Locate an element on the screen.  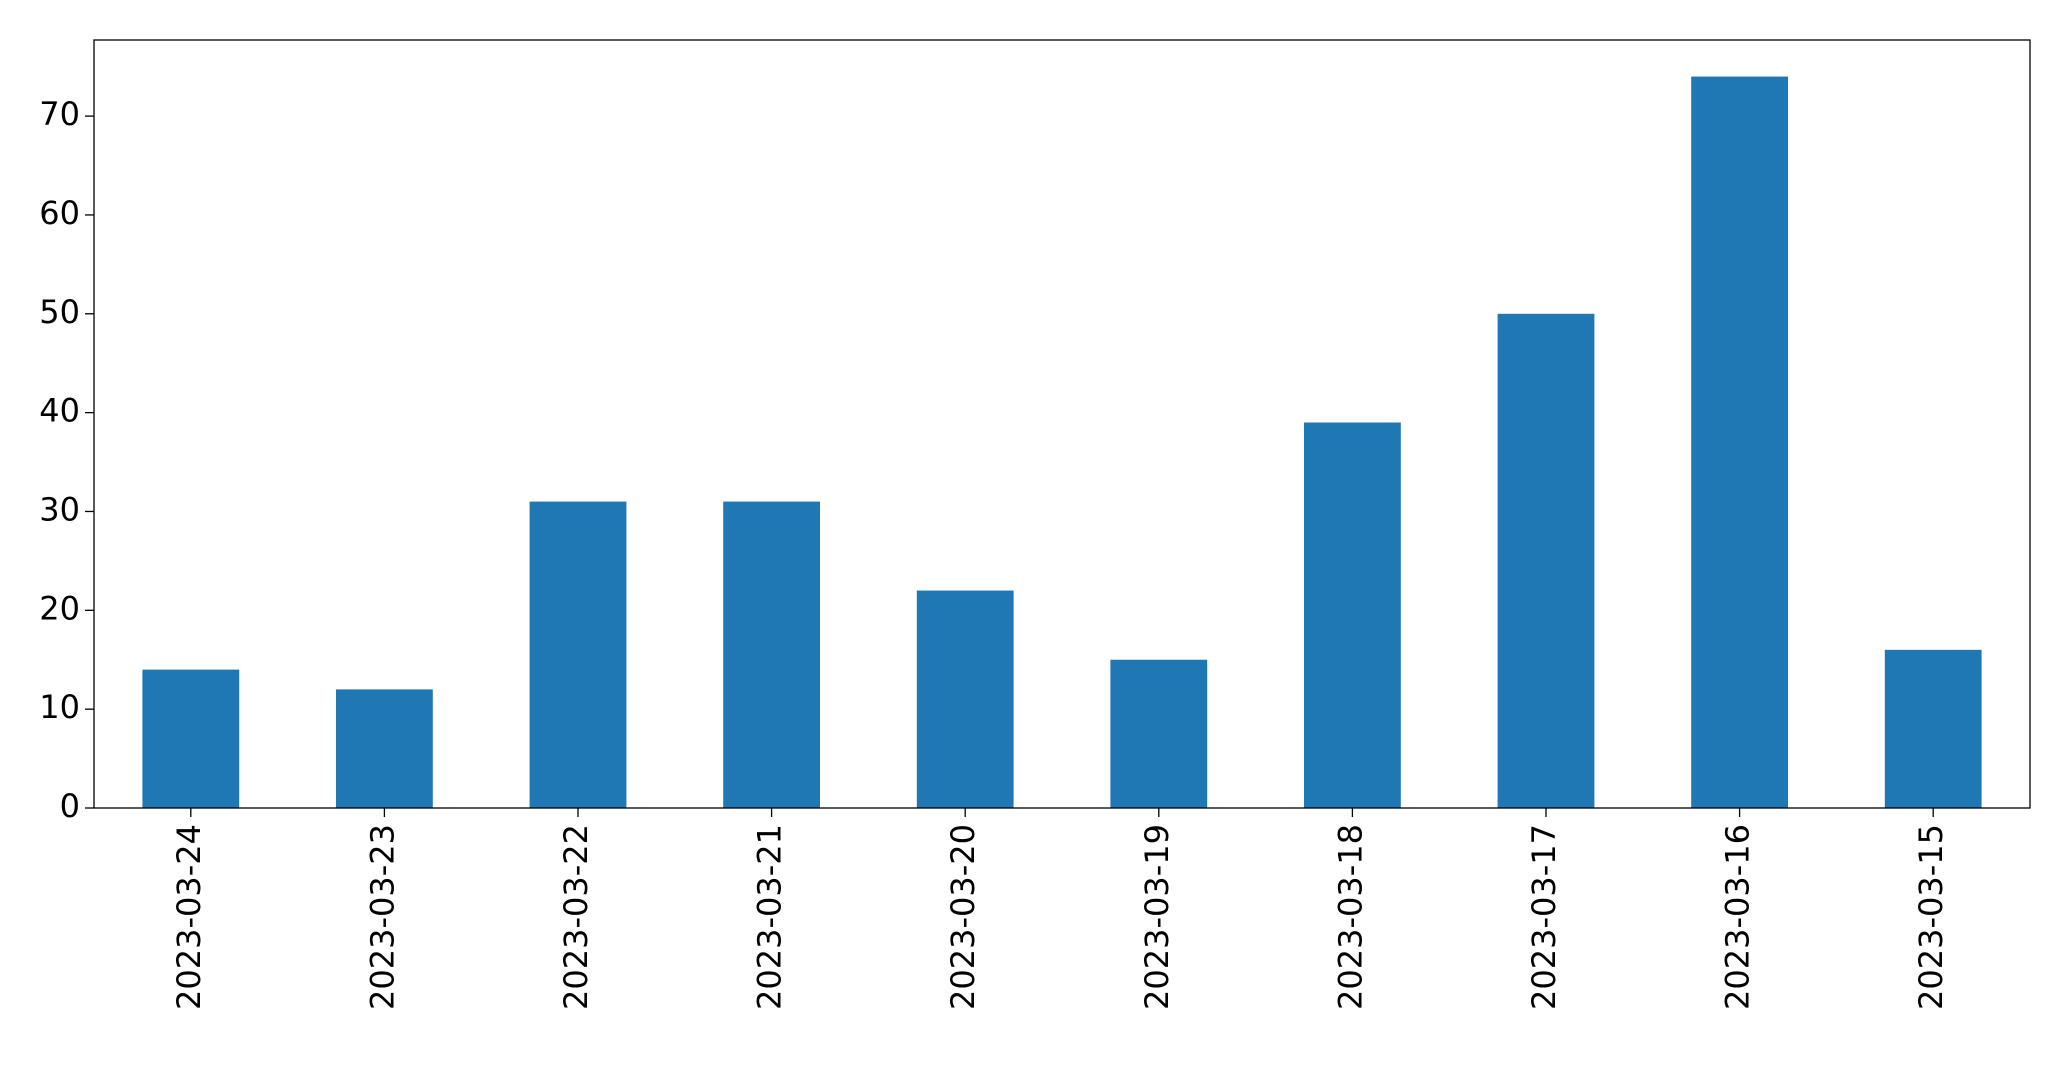
y-tick-label: 0 is located at coordinates (70, 806).